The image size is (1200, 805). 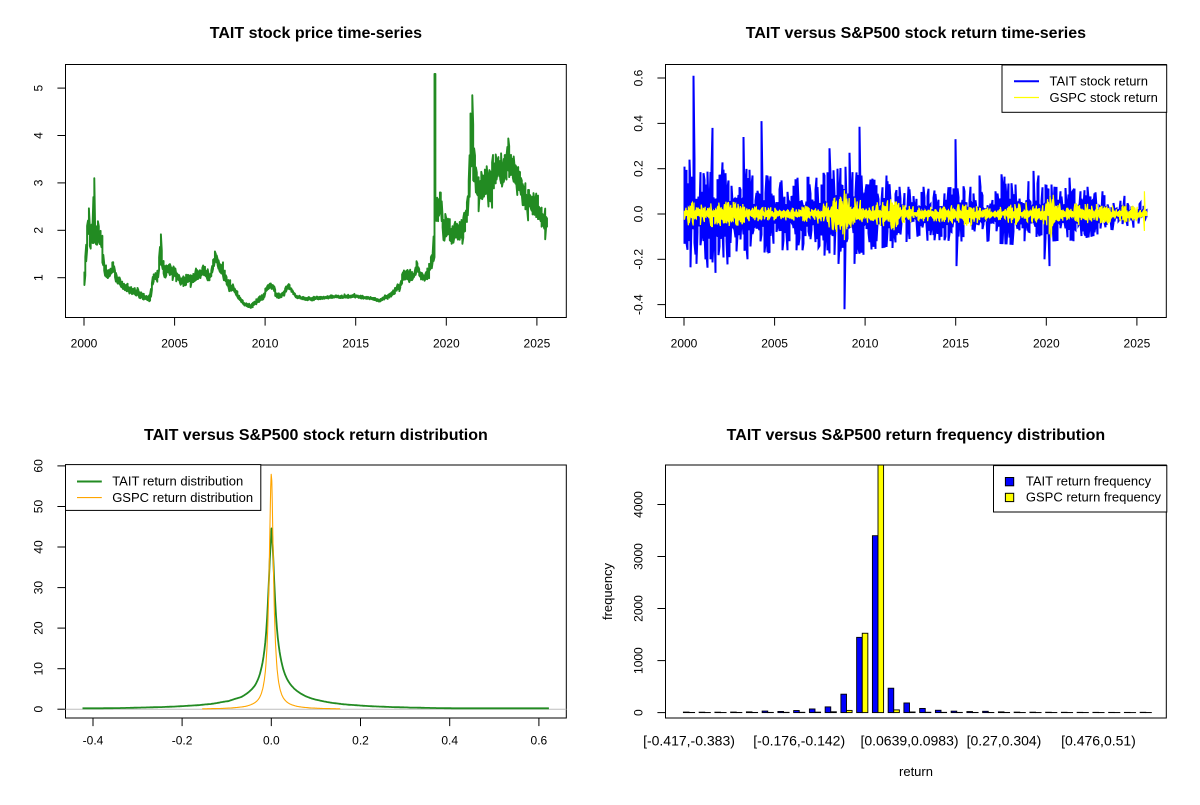 What do you see at coordinates (689, 741) in the screenshot?
I see `svg-text: [-0.417,-0.383)` at bounding box center [689, 741].